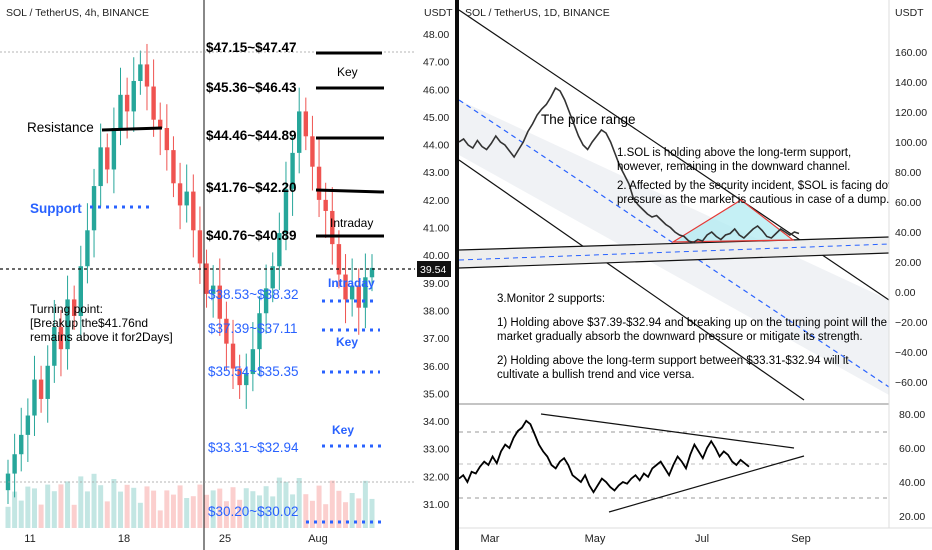 The width and height of the screenshot is (932, 550). What do you see at coordinates (253, 447) in the screenshot?
I see `blue-level-label-4: $33.31~$32.94` at bounding box center [253, 447].